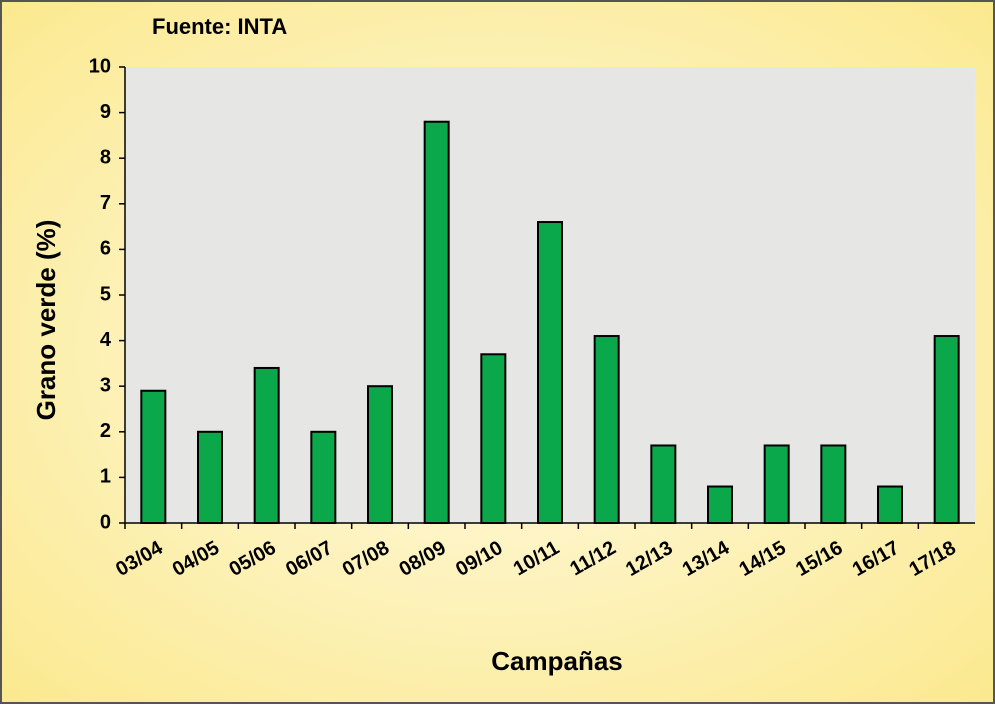 The width and height of the screenshot is (995, 709). Describe the element at coordinates (105, 294) in the screenshot. I see `y-tick-label: 5` at that location.